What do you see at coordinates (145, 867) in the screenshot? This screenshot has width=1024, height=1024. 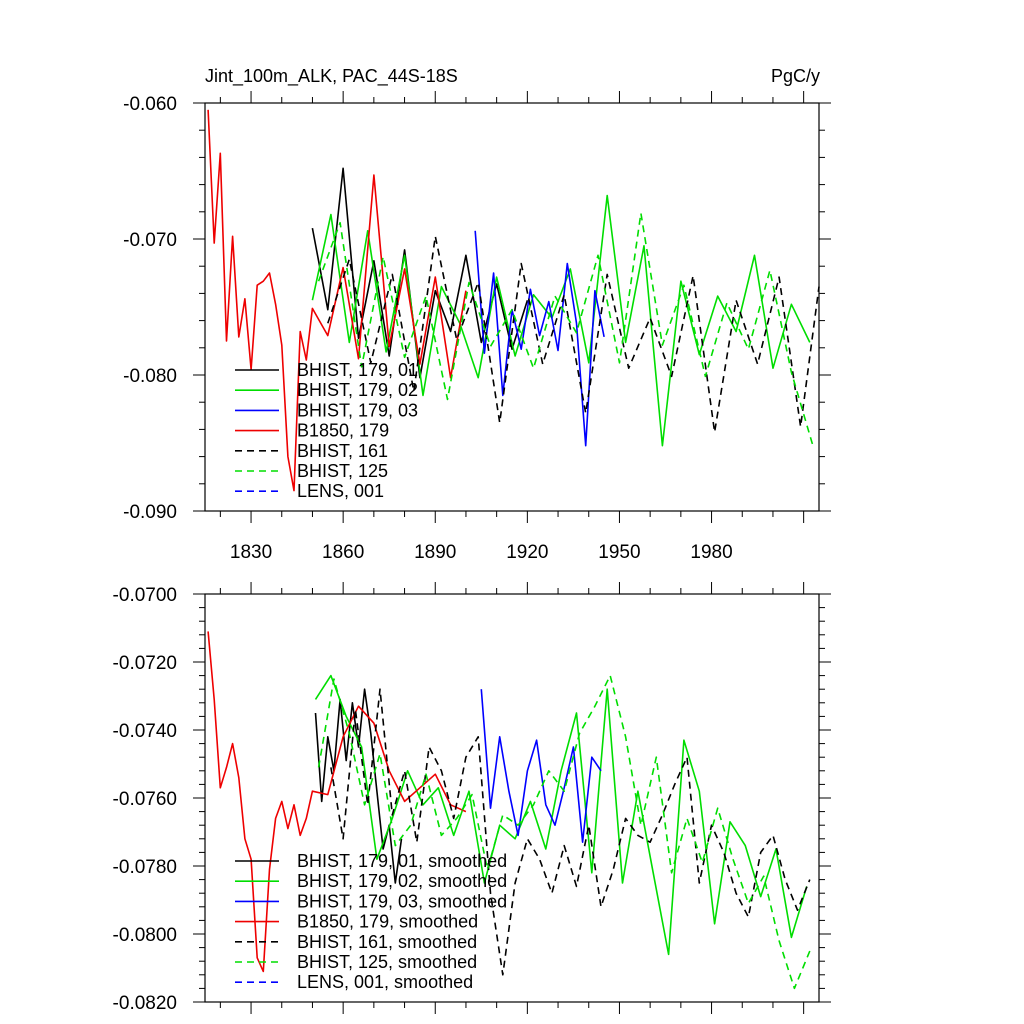 I see `y-tick-label: -0.0780` at bounding box center [145, 867].